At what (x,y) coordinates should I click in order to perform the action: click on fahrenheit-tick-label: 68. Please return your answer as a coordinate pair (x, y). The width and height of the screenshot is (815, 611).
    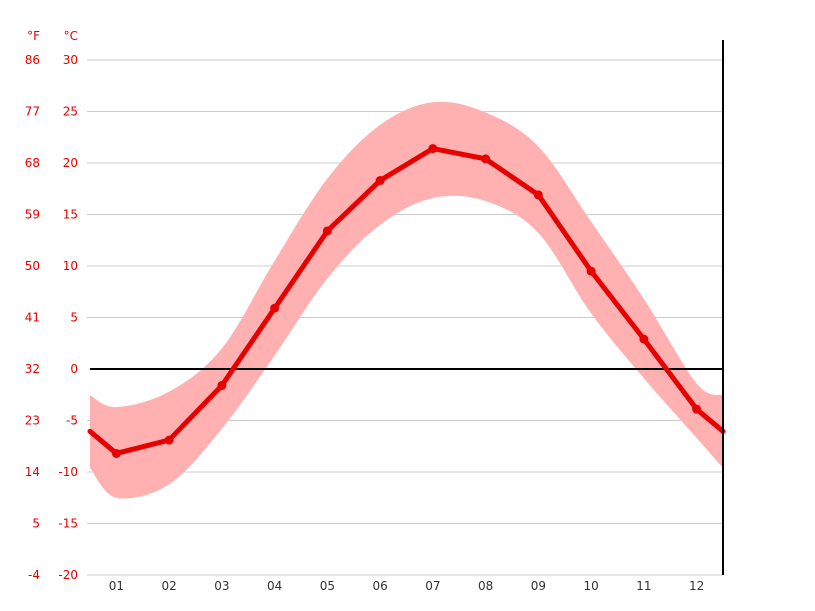
    Looking at the image, I should click on (32, 163).